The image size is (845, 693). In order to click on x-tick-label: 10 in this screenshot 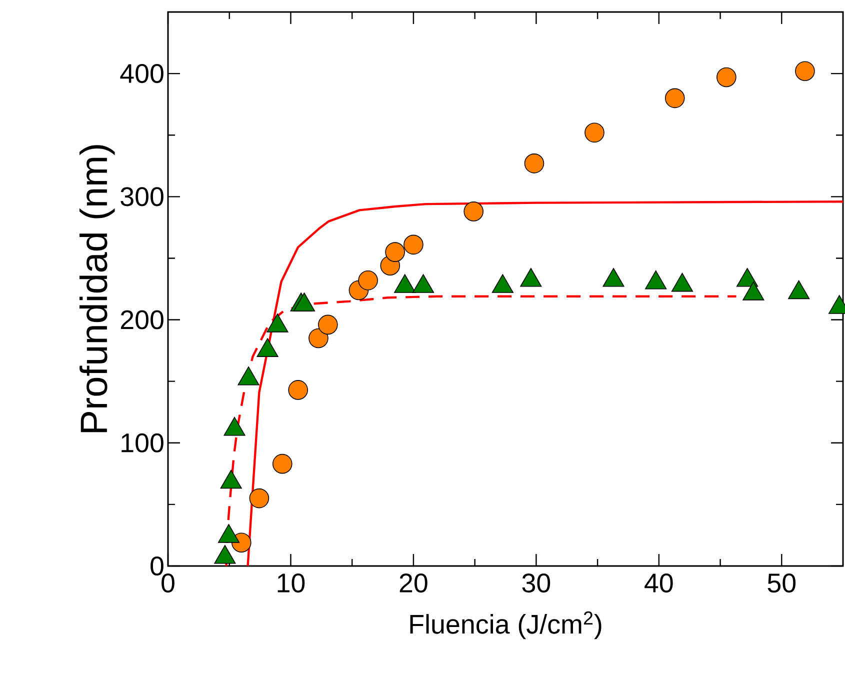, I will do `click(291, 583)`.